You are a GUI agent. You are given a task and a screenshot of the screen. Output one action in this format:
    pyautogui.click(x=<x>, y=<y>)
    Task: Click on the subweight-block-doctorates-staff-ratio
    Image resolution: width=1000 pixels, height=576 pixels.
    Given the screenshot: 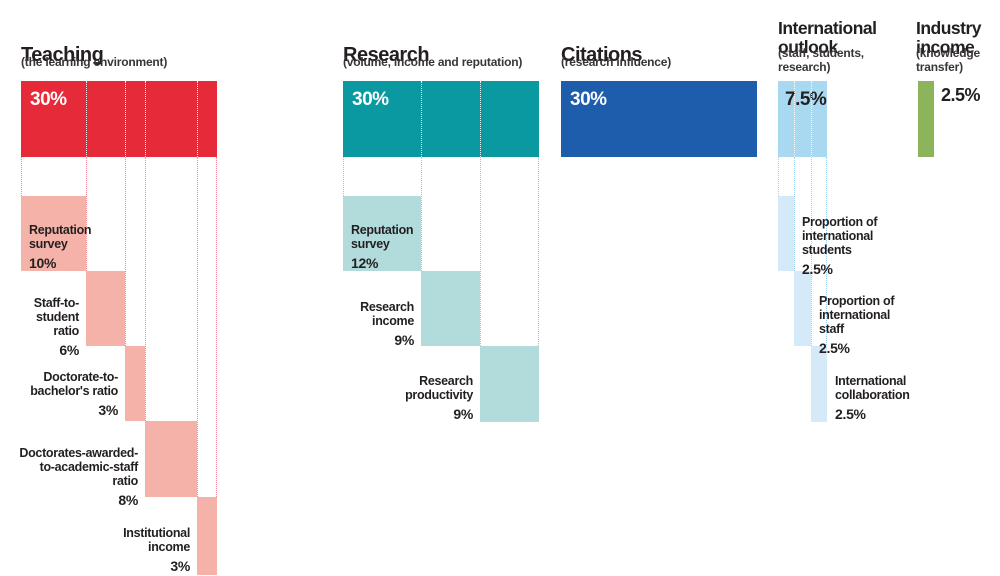 What is the action you would take?
    pyautogui.click(x=171, y=459)
    